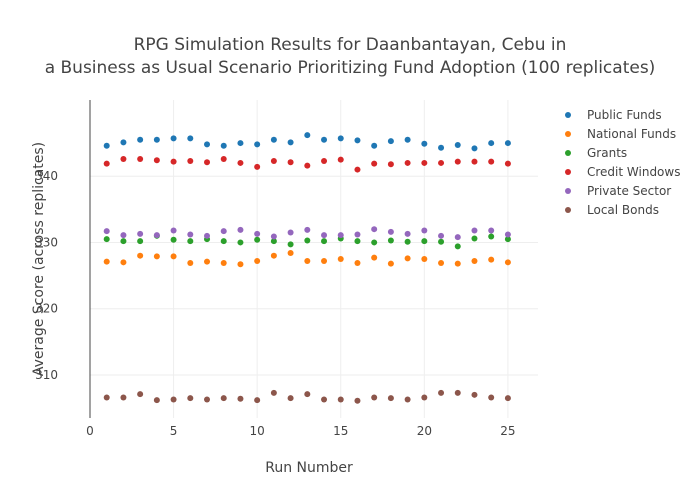 This screenshot has width=700, height=500. Describe the element at coordinates (613, 115) in the screenshot. I see `legend-item: Public Funds` at that location.